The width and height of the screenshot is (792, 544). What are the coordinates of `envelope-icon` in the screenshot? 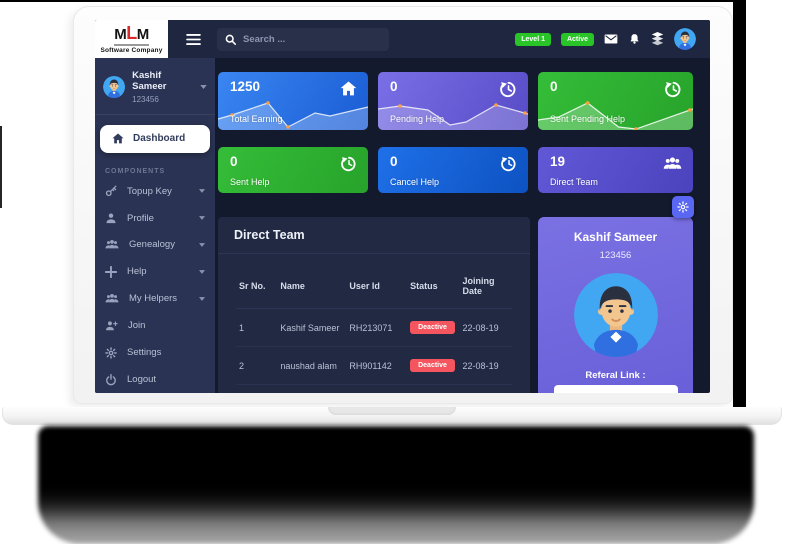 It's located at (611, 39).